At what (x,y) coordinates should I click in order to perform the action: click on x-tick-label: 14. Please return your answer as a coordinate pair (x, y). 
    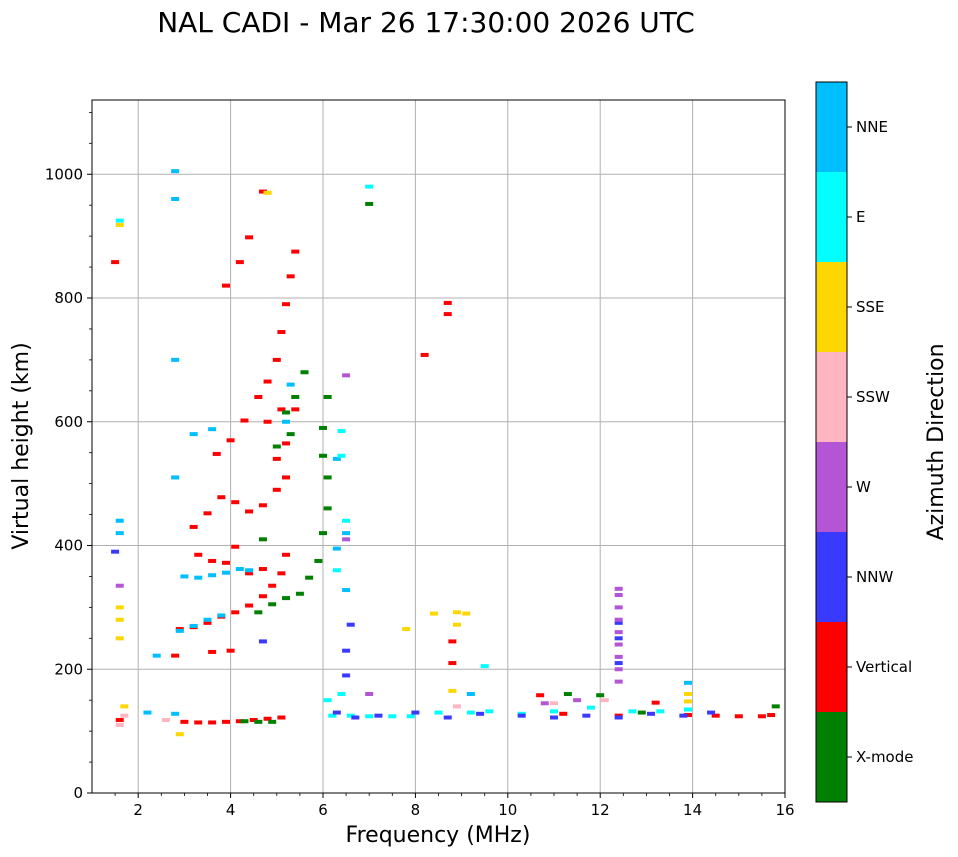
    Looking at the image, I should click on (692, 810).